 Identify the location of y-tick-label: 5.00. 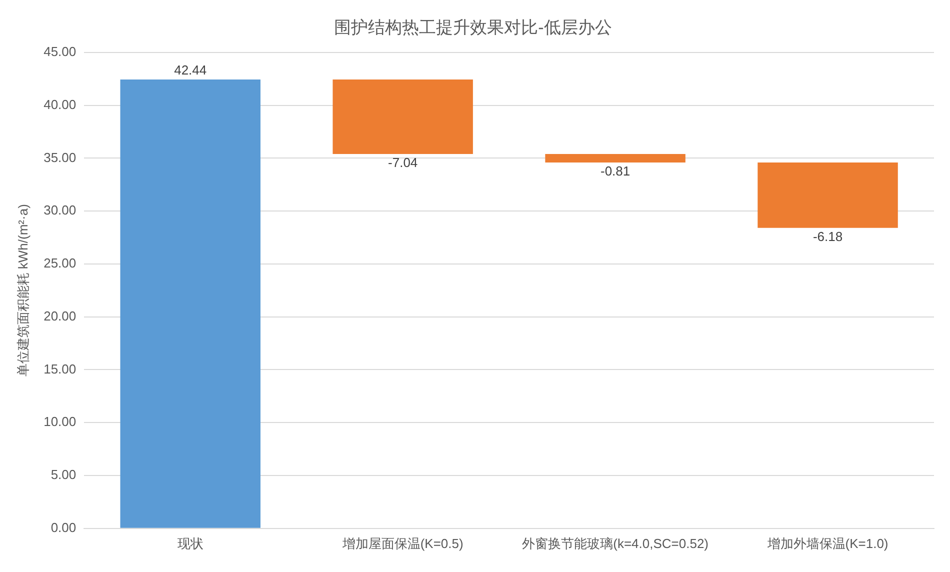
(63, 474).